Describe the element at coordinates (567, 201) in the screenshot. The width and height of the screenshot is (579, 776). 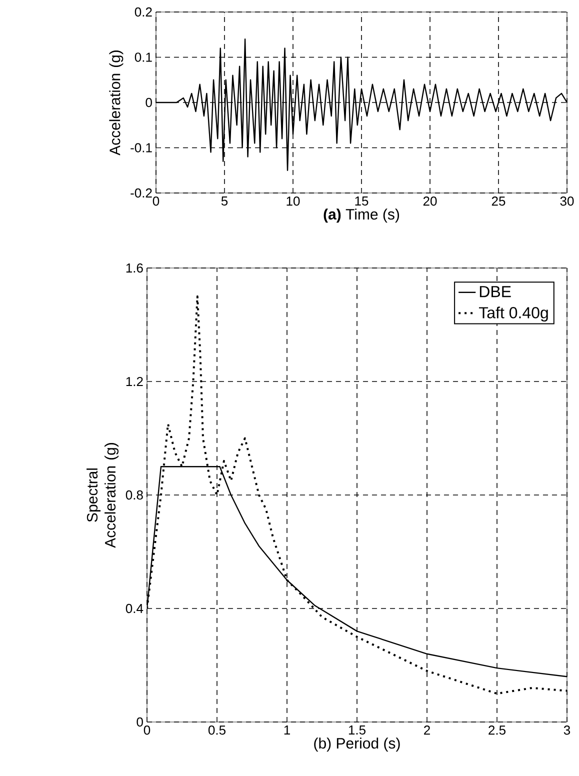
I see `x-tick-label: 30` at that location.